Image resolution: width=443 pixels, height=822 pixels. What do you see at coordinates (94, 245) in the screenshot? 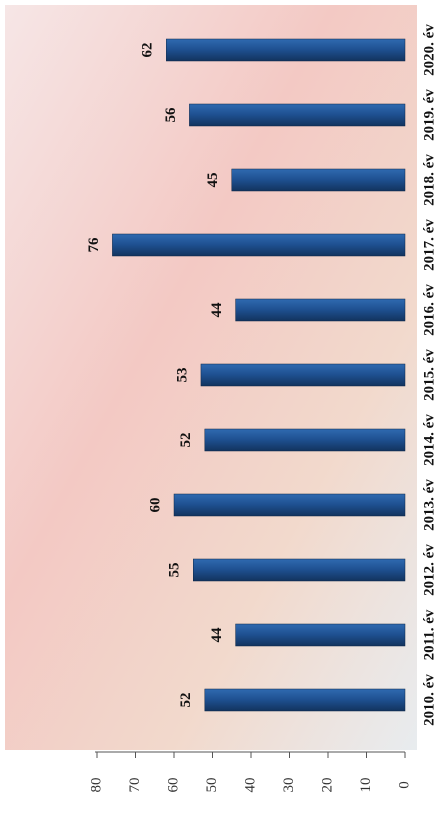
I see `data-label: 76` at bounding box center [94, 245].